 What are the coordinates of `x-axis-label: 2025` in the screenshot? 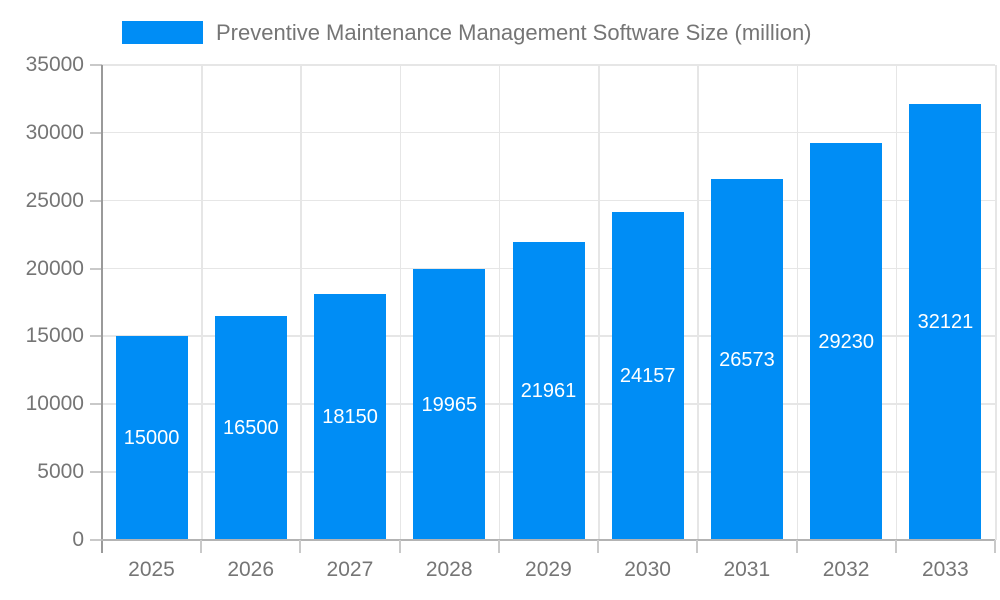 It's located at (151, 569).